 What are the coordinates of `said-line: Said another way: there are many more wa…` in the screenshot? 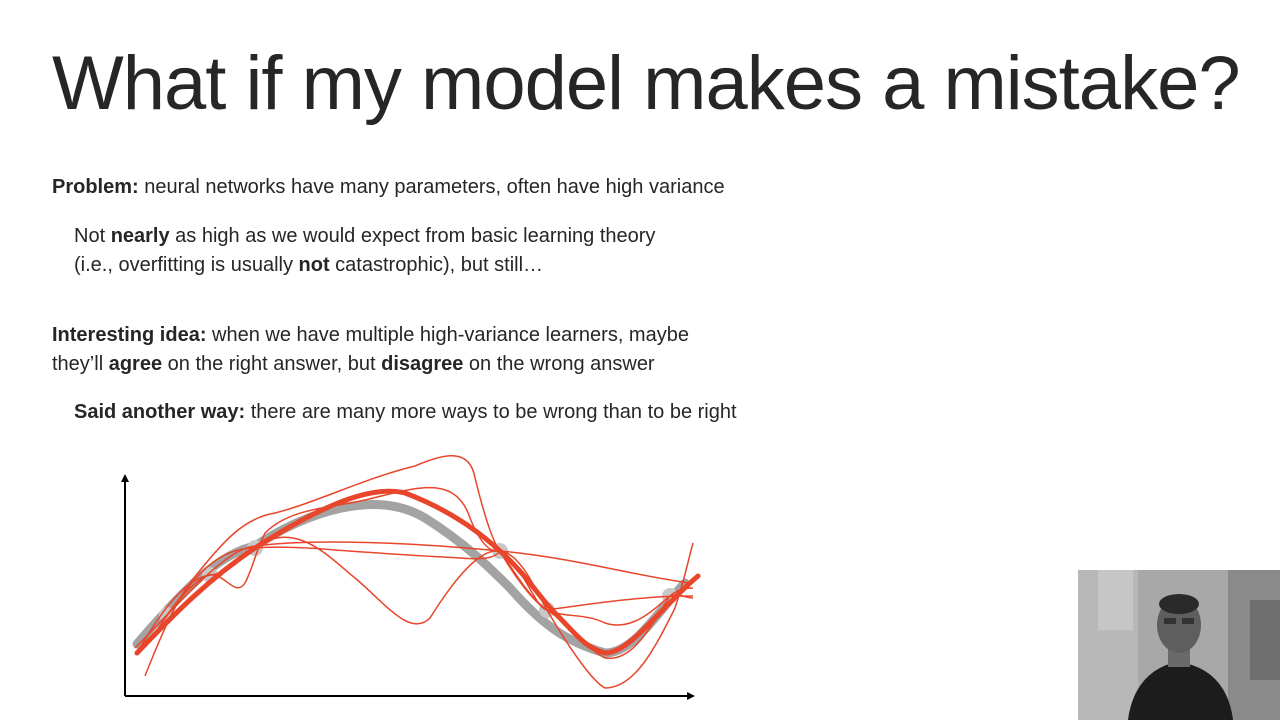 It's located at (405, 412).